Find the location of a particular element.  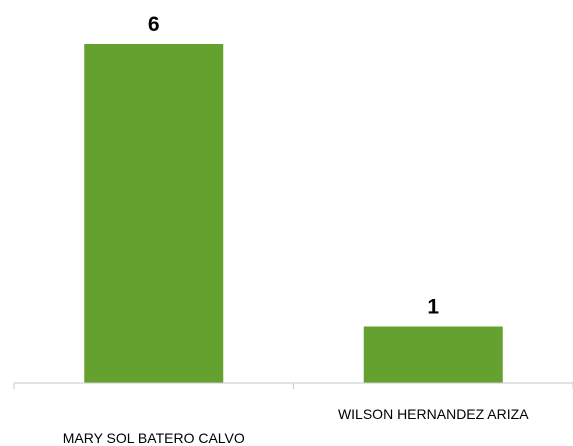

data-label-0: 6 is located at coordinates (154, 24).